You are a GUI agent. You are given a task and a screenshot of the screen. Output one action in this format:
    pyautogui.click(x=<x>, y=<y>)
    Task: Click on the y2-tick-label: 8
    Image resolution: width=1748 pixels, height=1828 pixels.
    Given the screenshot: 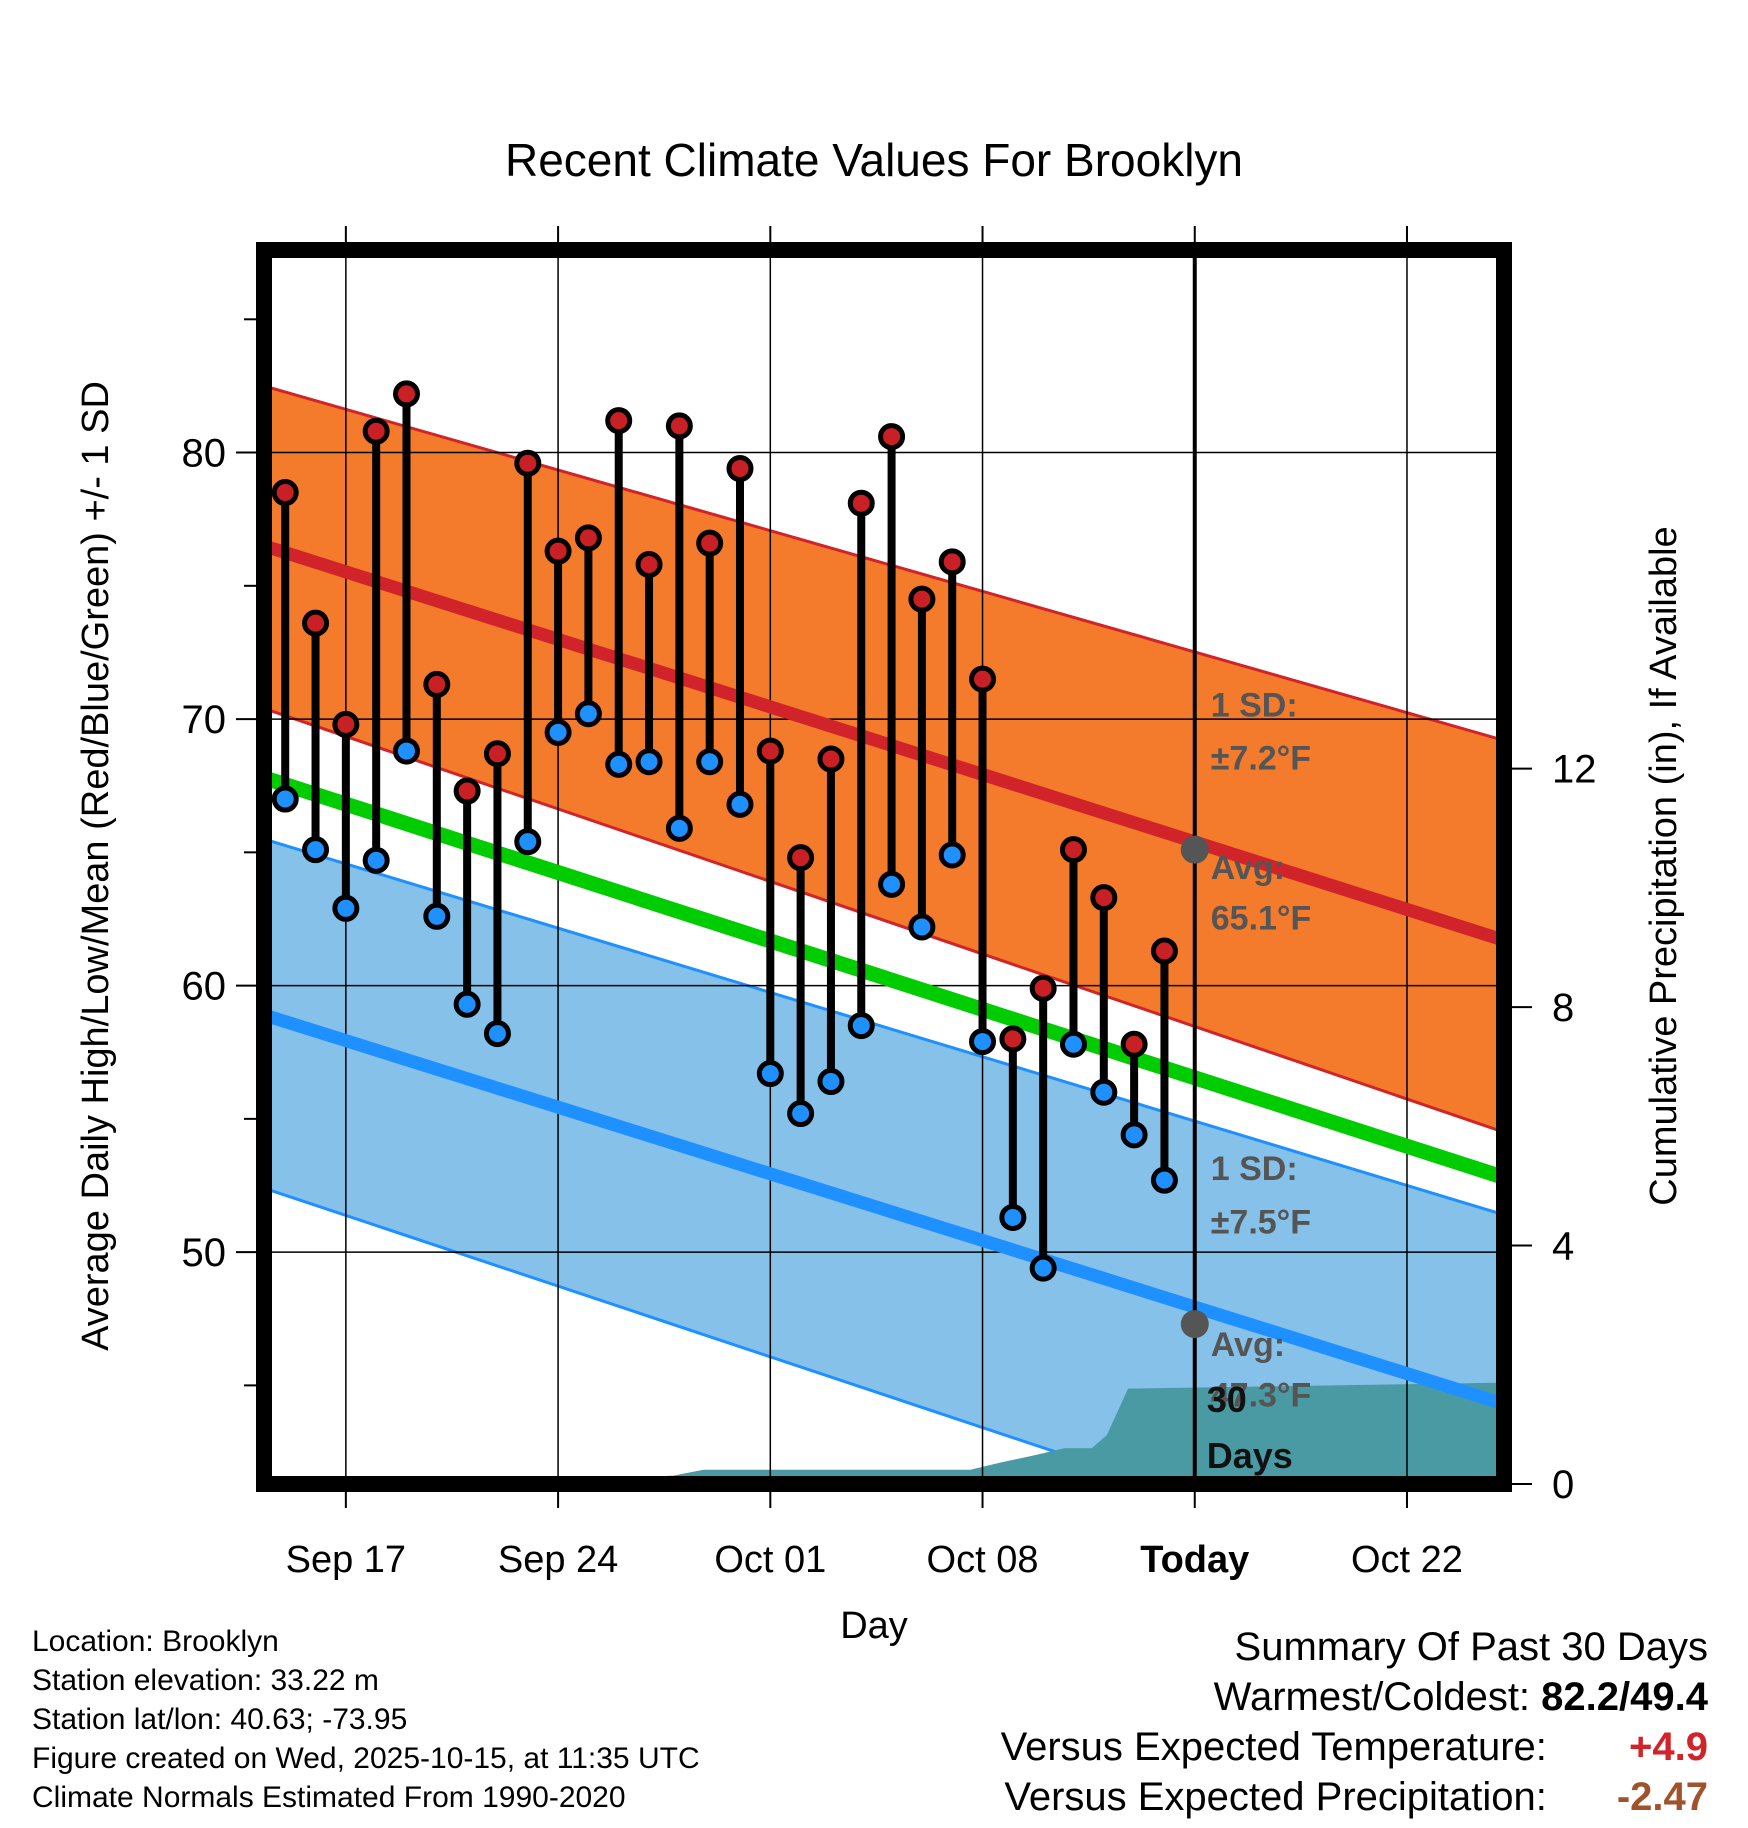 What is the action you would take?
    pyautogui.click(x=1563, y=1008)
    